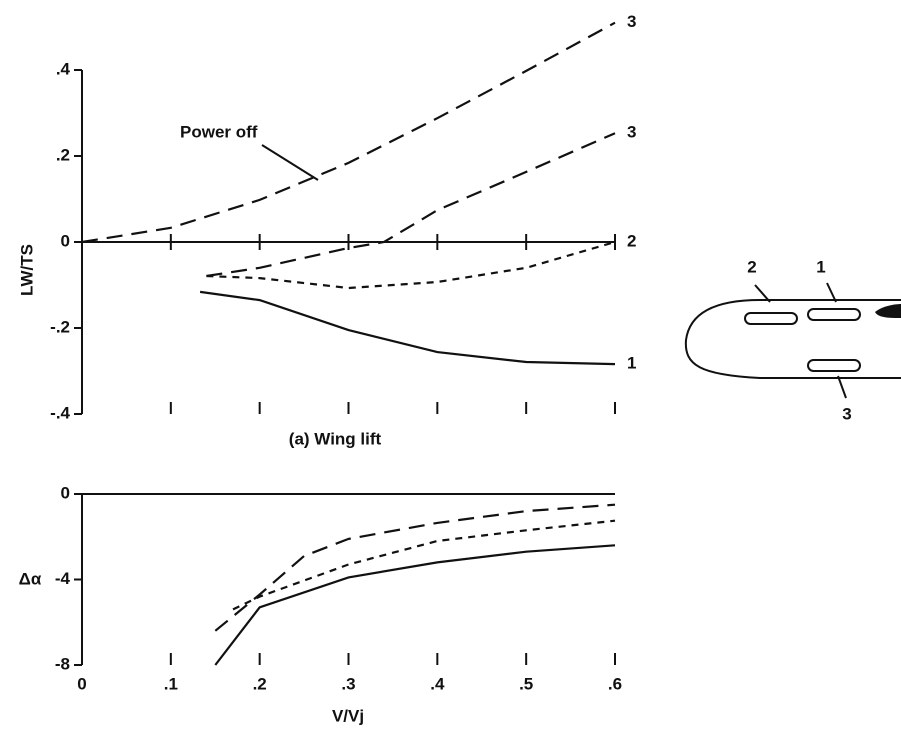 Image resolution: width=901 pixels, height=743 pixels. What do you see at coordinates (30, 578) in the screenshot?
I see `y-axis-label: Δα` at bounding box center [30, 578].